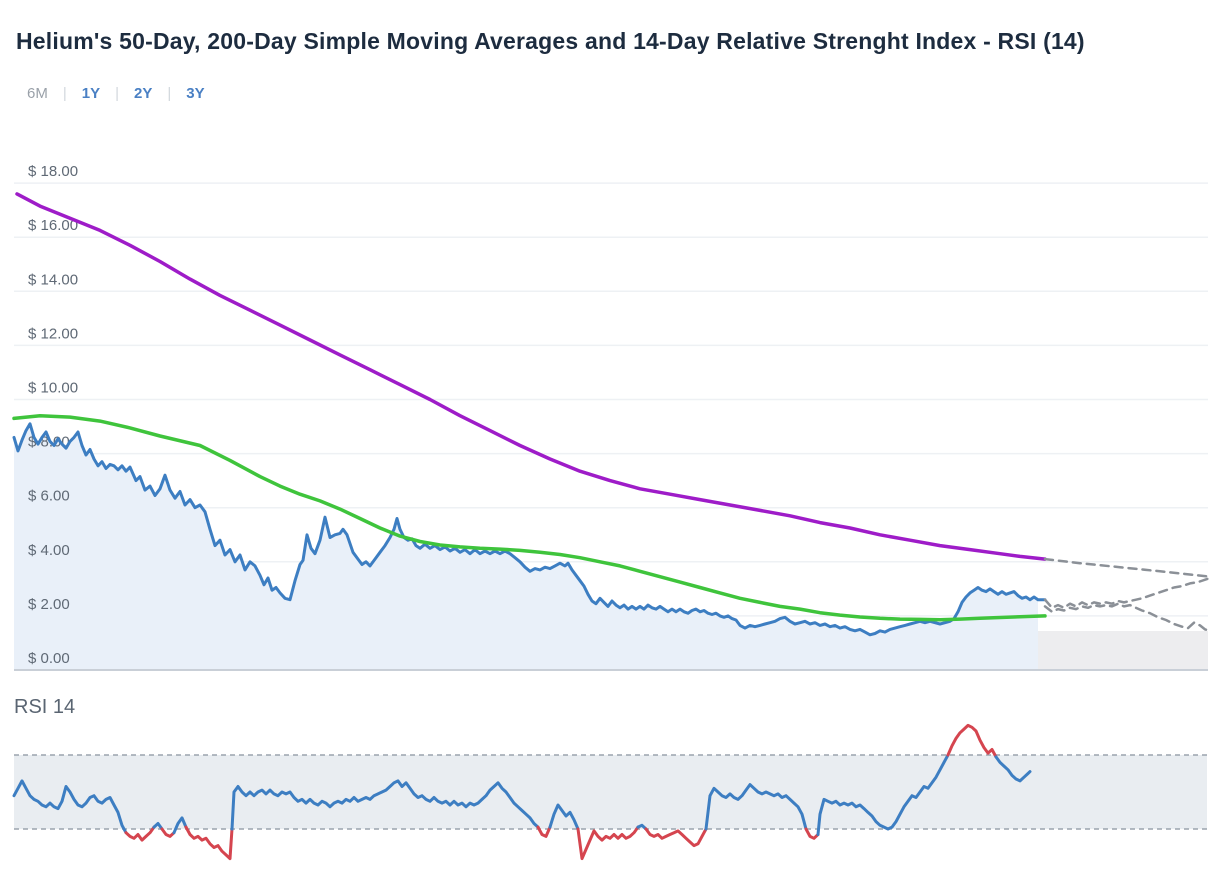 The width and height of the screenshot is (1220, 871). I want to click on range-option-6m: 6M, so click(37, 93).